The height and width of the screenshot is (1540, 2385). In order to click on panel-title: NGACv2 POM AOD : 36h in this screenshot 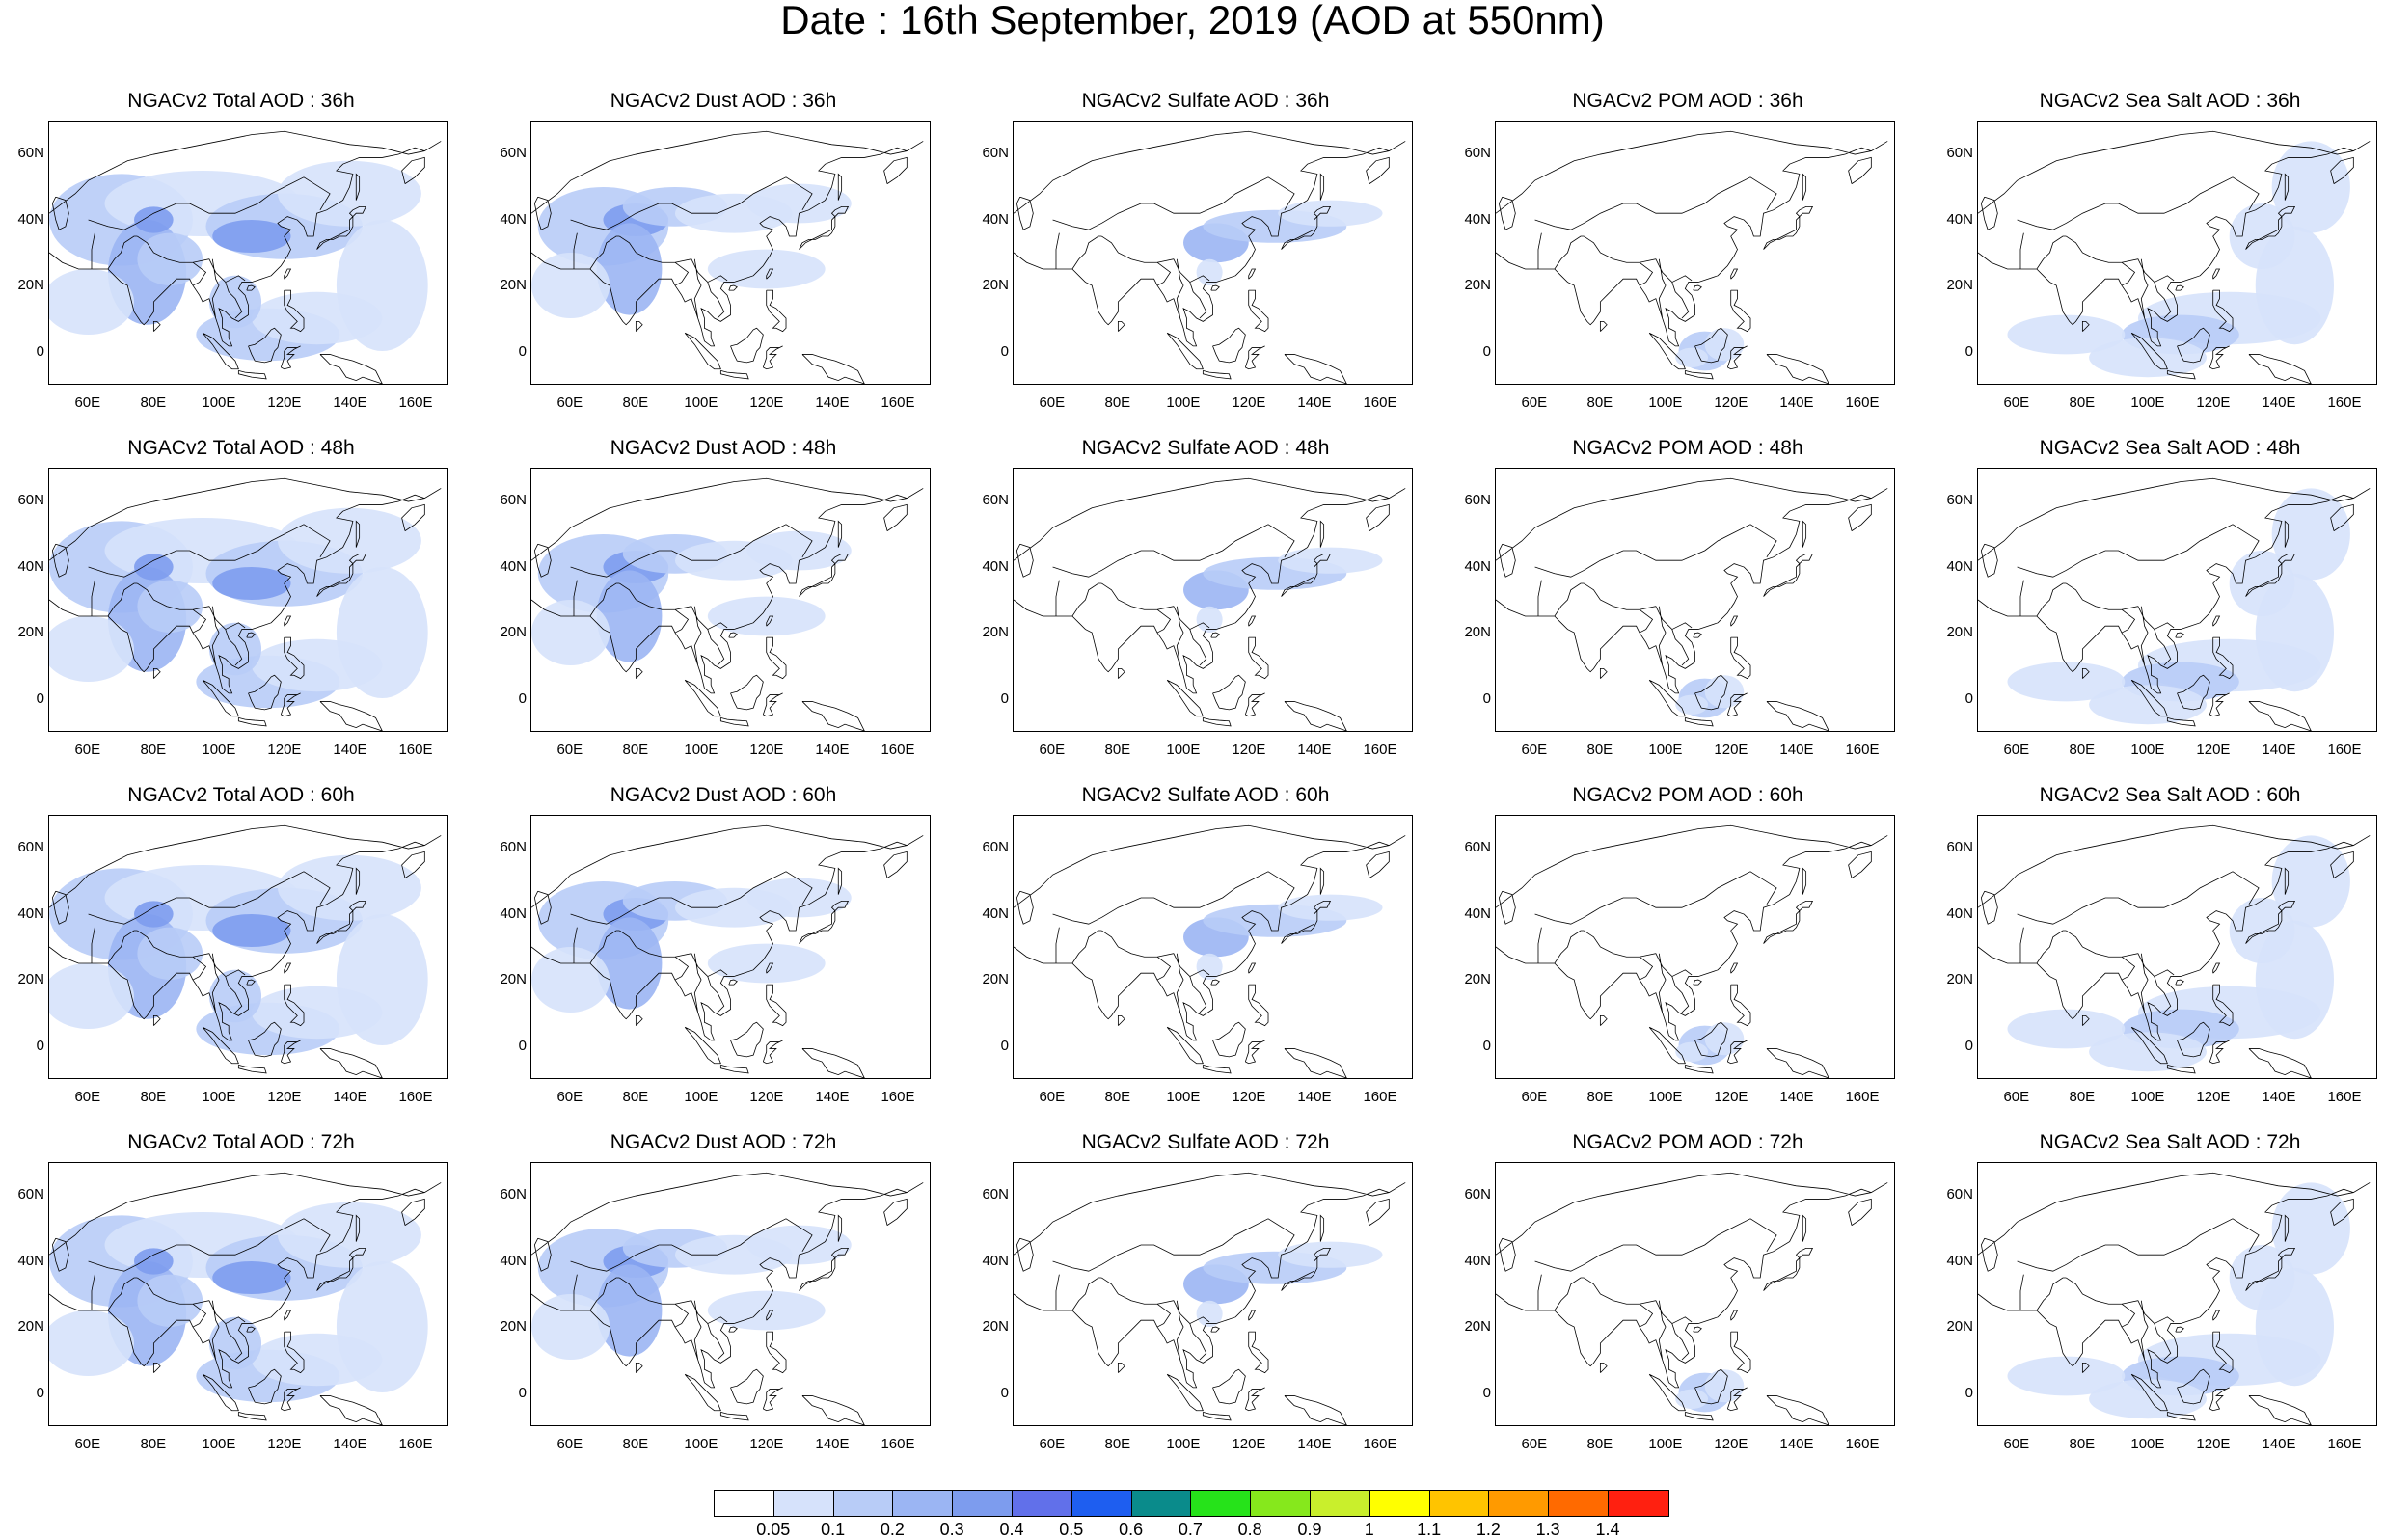, I will do `click(1687, 101)`.